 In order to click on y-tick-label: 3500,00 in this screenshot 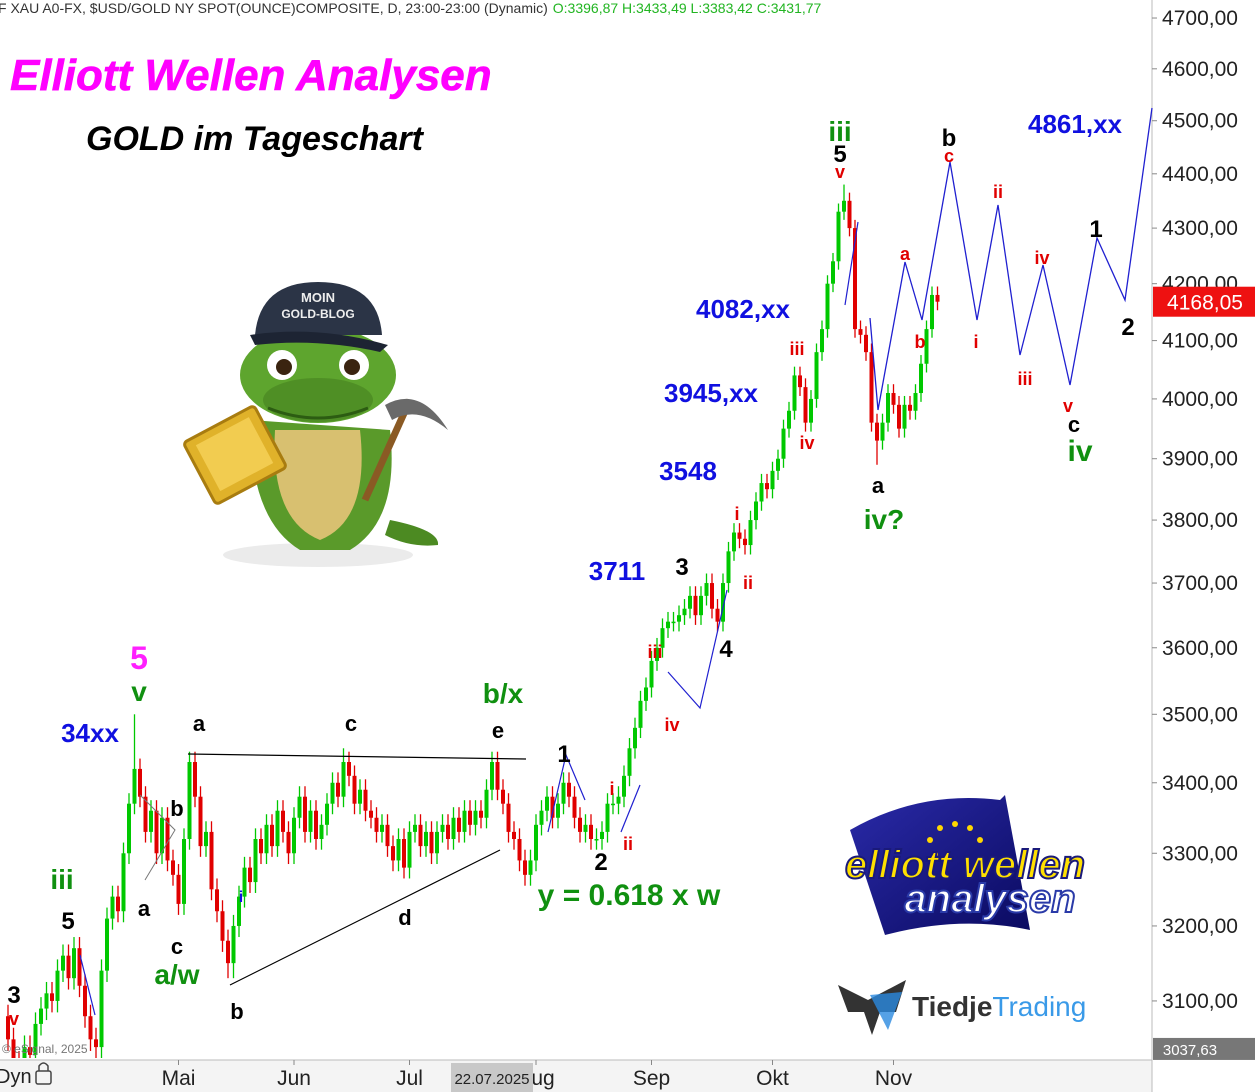, I will do `click(1200, 714)`.